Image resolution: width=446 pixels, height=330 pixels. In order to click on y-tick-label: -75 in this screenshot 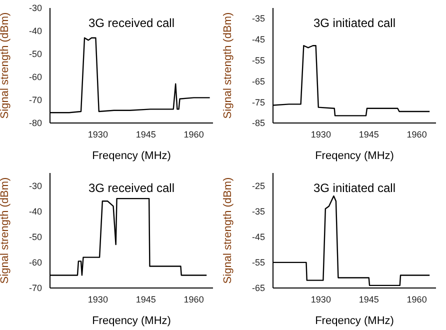, I will do `click(258, 102)`.